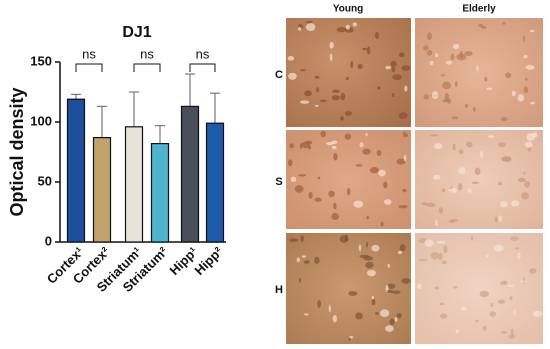  I want to click on micrograph, so click(348, 72).